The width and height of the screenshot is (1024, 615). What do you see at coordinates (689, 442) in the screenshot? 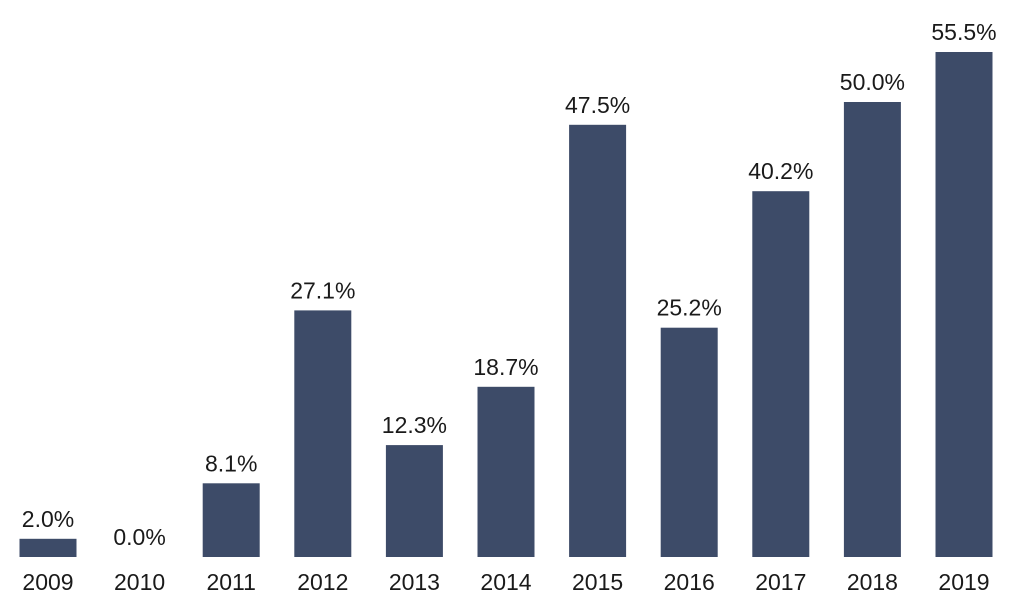
I see `bar-2016` at bounding box center [689, 442].